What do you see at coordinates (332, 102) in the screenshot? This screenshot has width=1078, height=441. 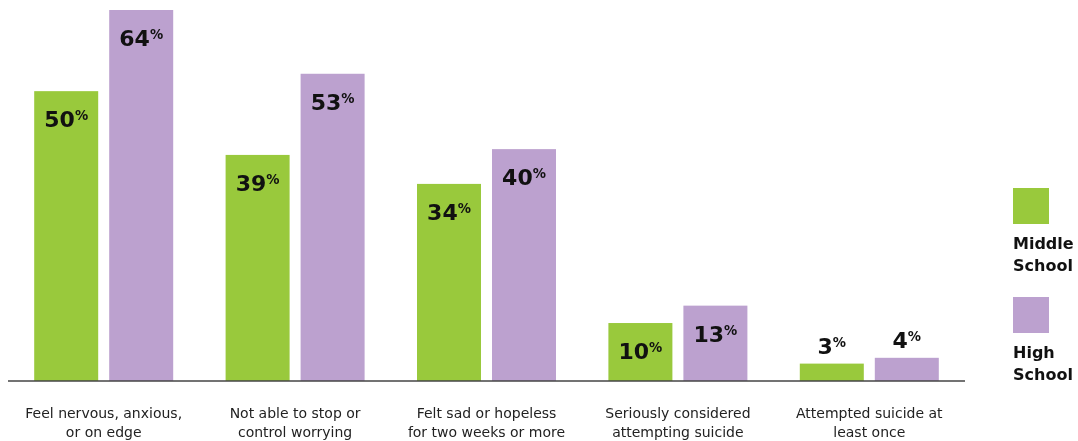 I see `data-label: 53$^{%}$` at bounding box center [332, 102].